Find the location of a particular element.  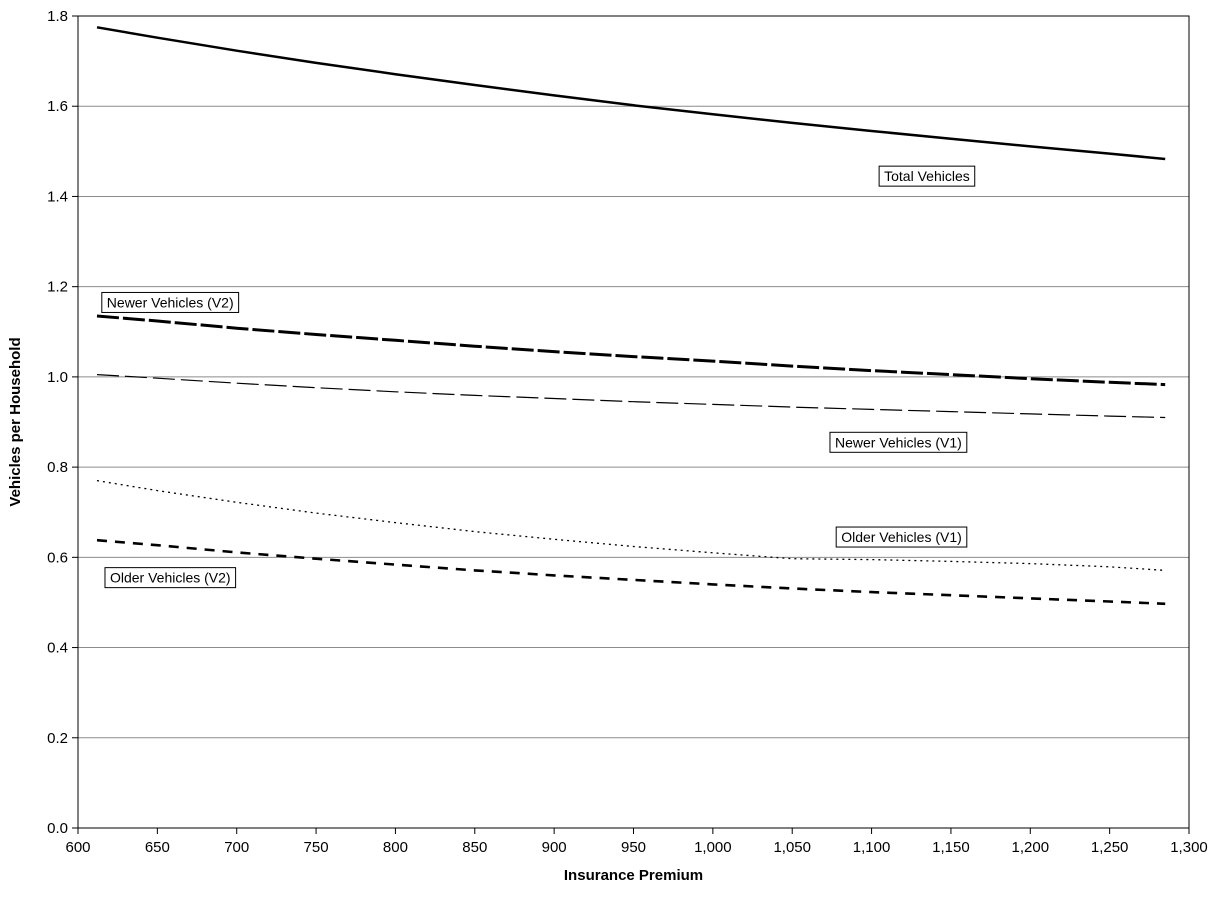

series-label-text: Total Vehicles is located at coordinates (927, 176).